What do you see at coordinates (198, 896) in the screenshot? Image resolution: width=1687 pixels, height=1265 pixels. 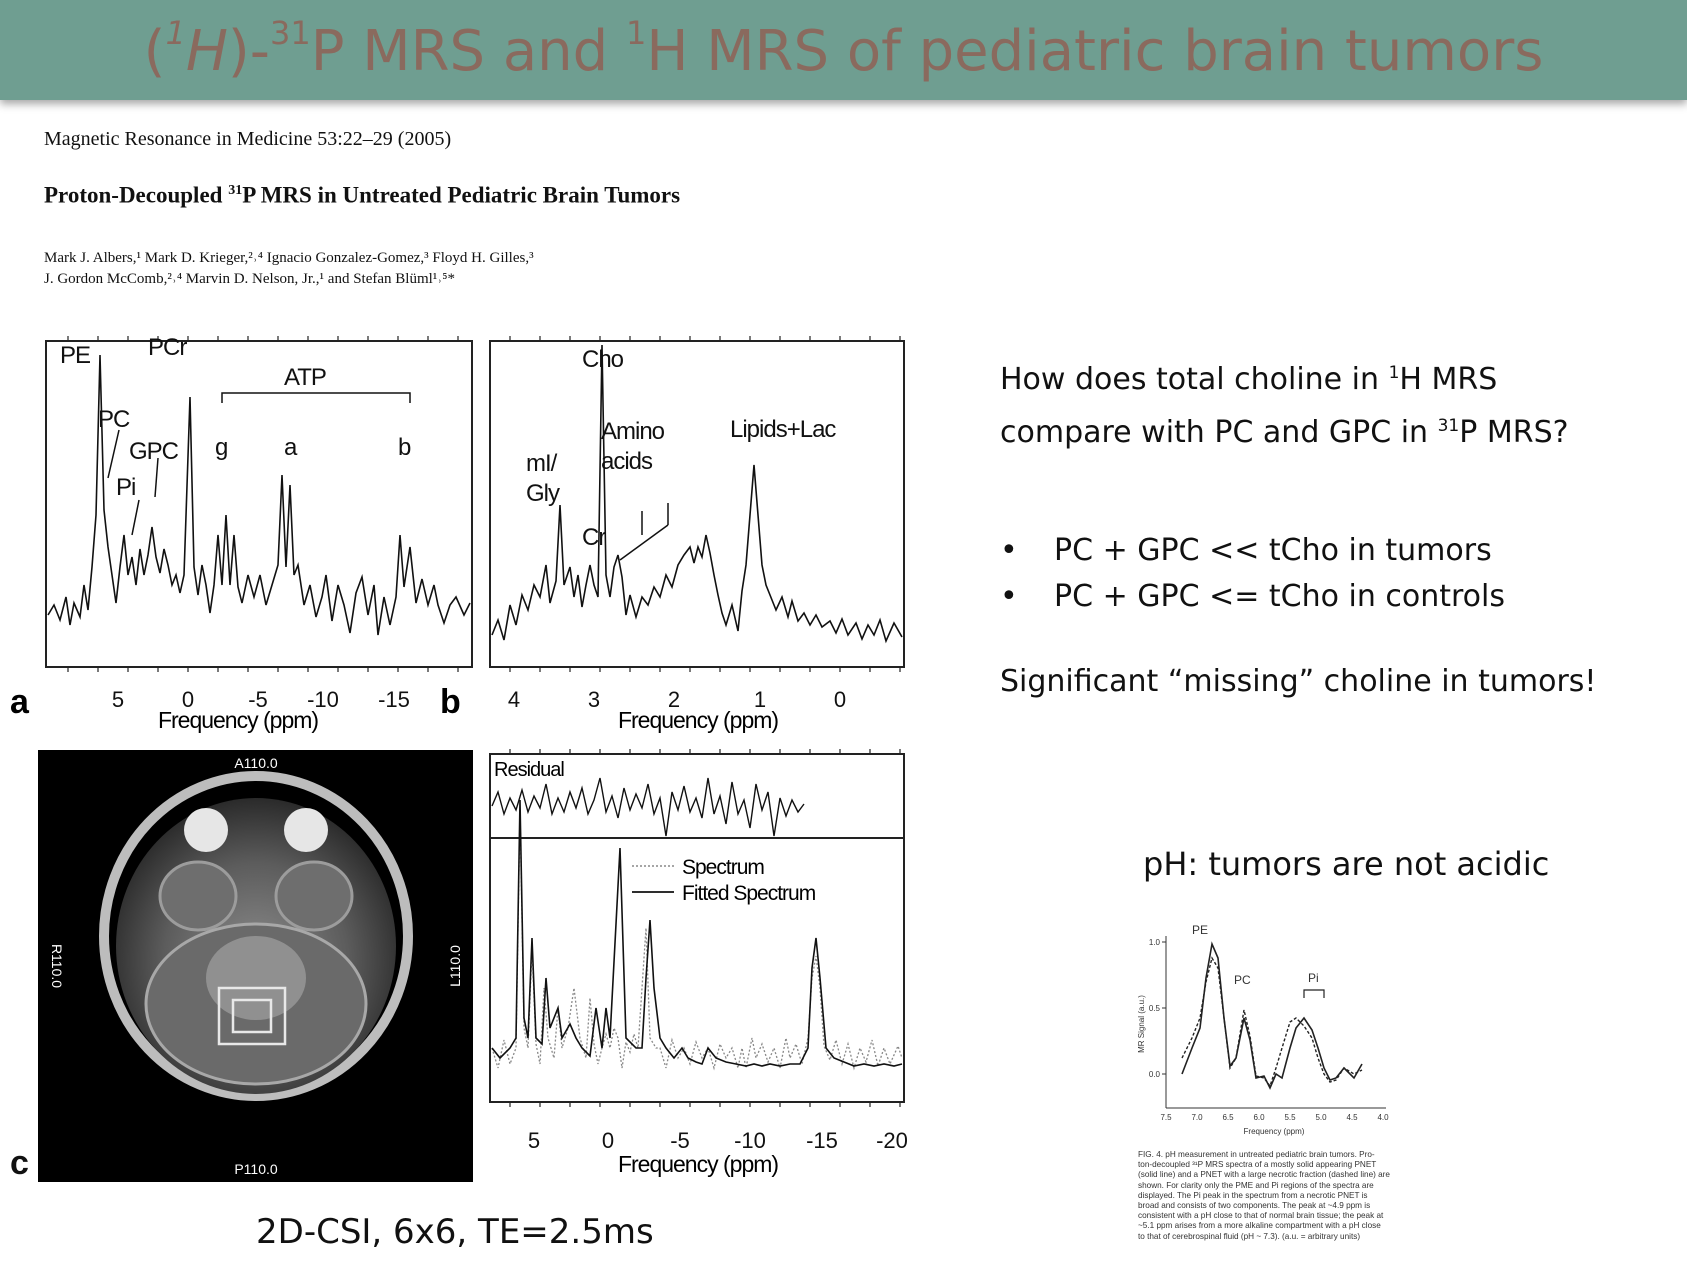 I see `mri-left-temporal` at bounding box center [198, 896].